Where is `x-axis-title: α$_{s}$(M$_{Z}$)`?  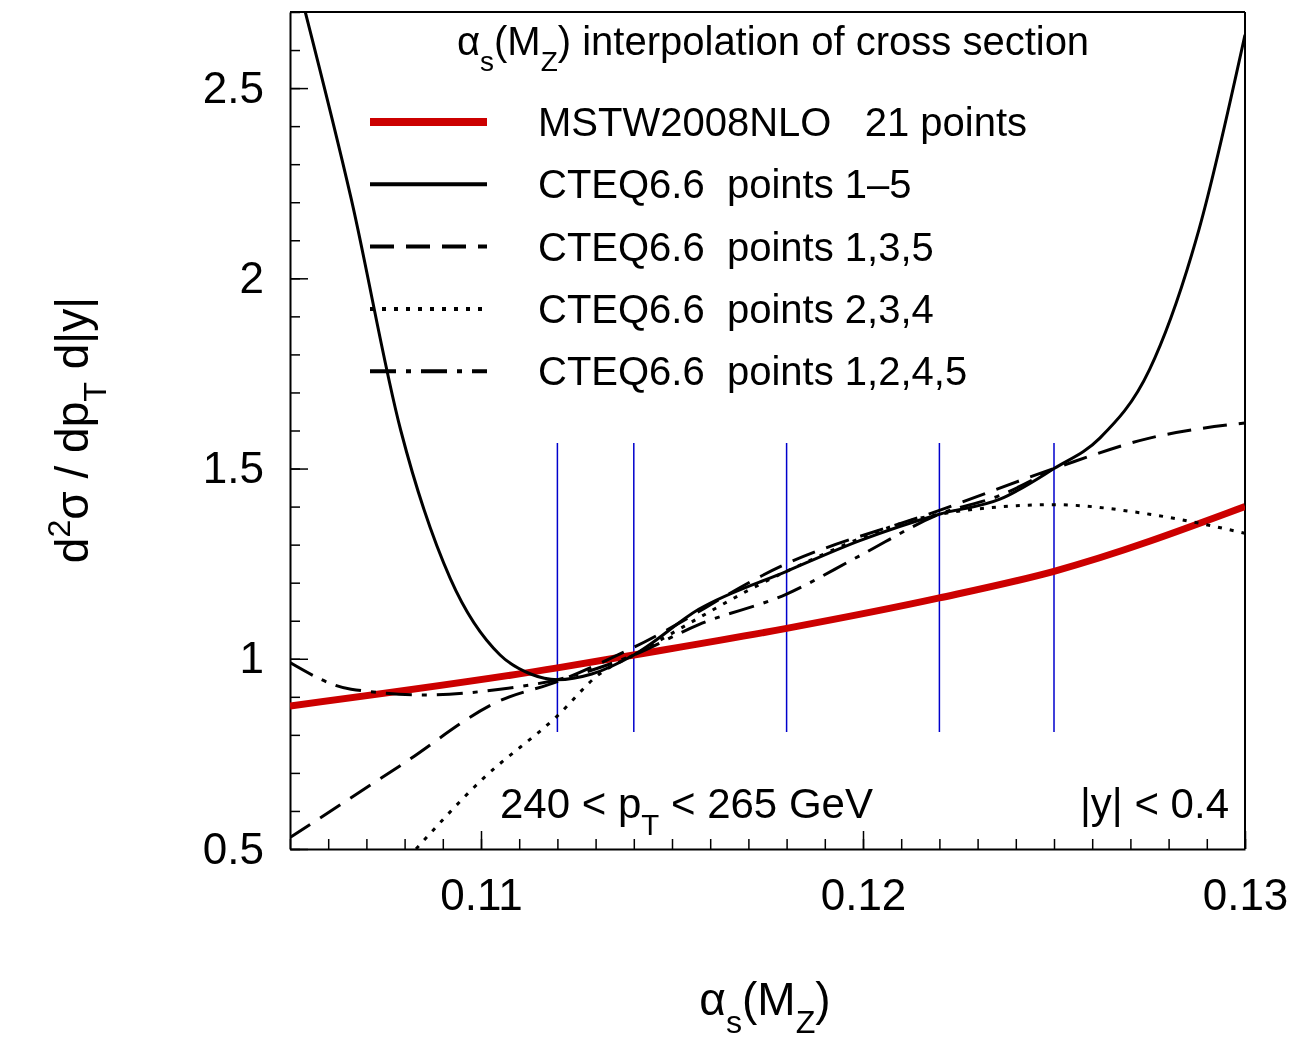
x-axis-title: α$_{s}$(M$_{Z}$) is located at coordinates (765, 1005).